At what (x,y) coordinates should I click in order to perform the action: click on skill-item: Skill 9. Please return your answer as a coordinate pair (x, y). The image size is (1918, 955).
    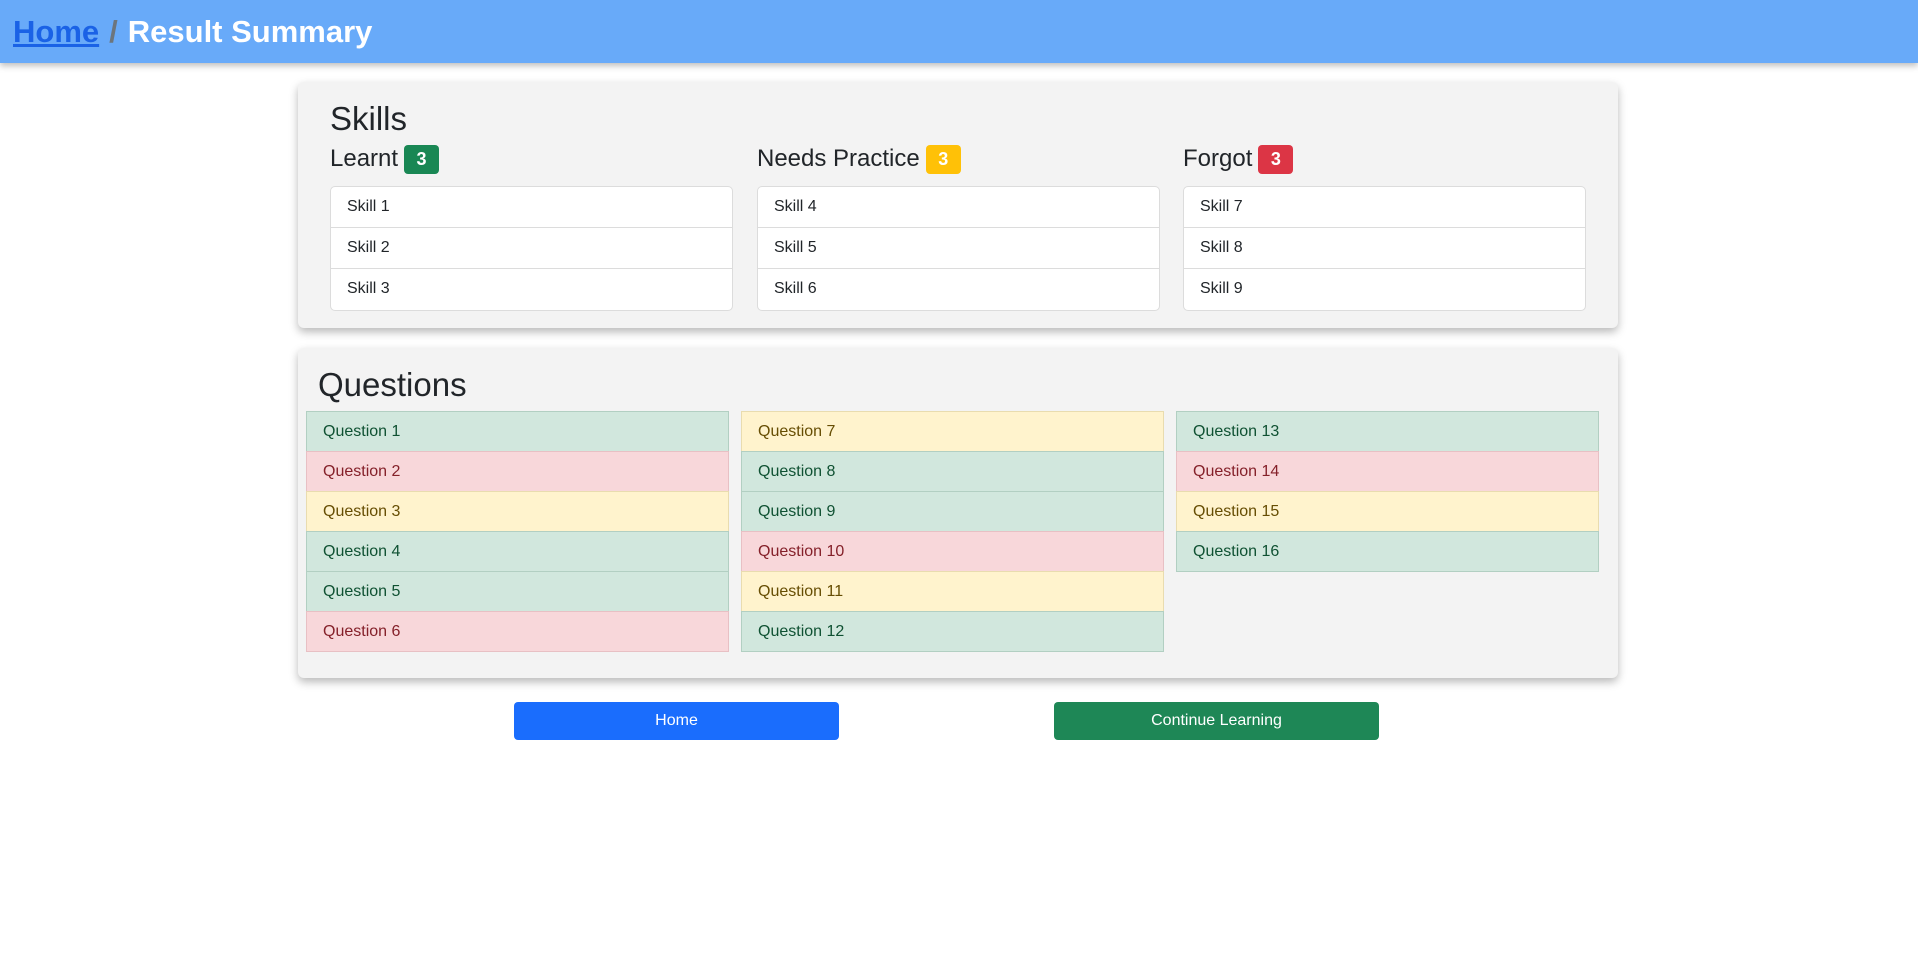
    Looking at the image, I should click on (1221, 288).